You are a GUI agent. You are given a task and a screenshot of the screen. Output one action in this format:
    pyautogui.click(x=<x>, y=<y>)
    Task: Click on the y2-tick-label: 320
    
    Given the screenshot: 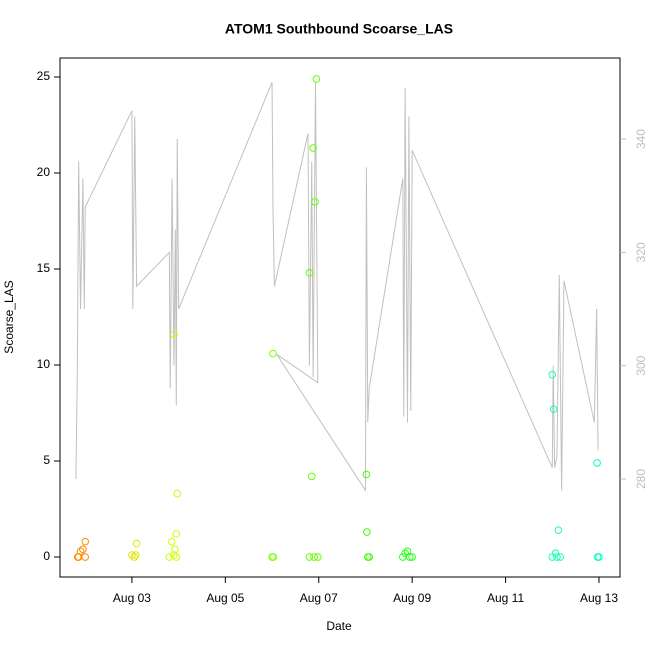 What is the action you would take?
    pyautogui.click(x=641, y=252)
    